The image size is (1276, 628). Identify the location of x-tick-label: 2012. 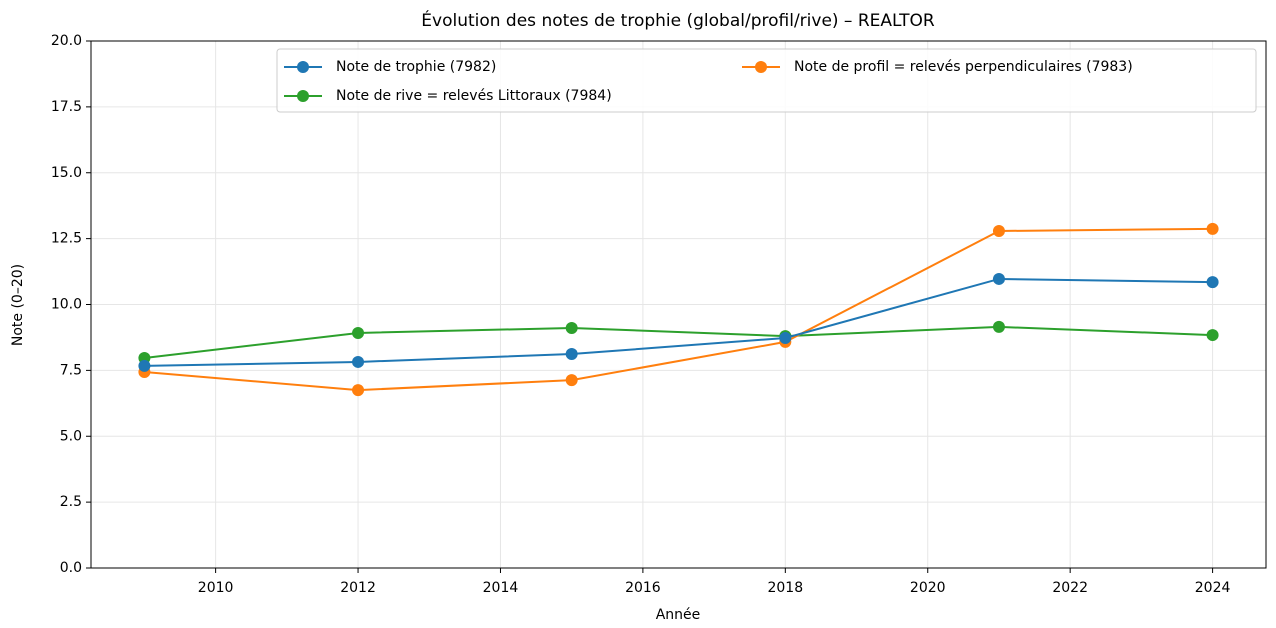
(358, 588).